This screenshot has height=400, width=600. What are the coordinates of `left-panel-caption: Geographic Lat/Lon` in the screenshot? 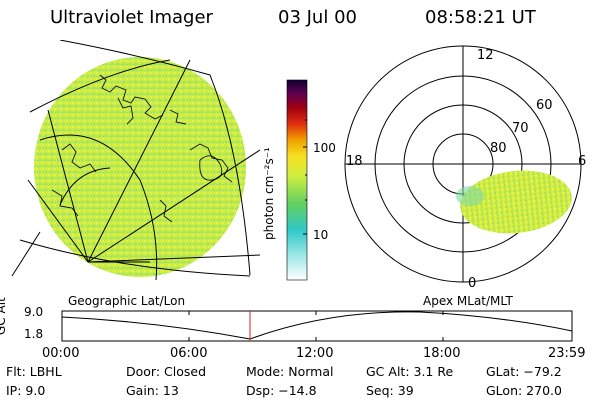 It's located at (127, 301).